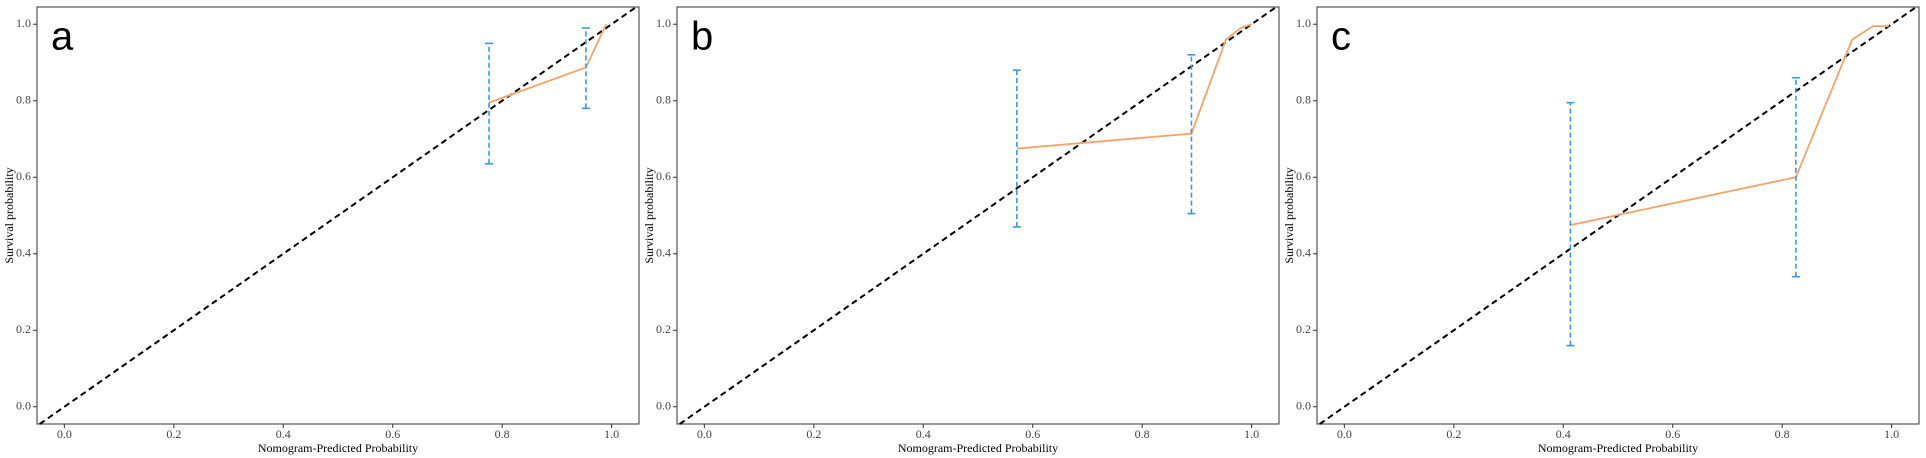 This screenshot has width=1926, height=458. I want to click on panel-label: b, so click(702, 37).